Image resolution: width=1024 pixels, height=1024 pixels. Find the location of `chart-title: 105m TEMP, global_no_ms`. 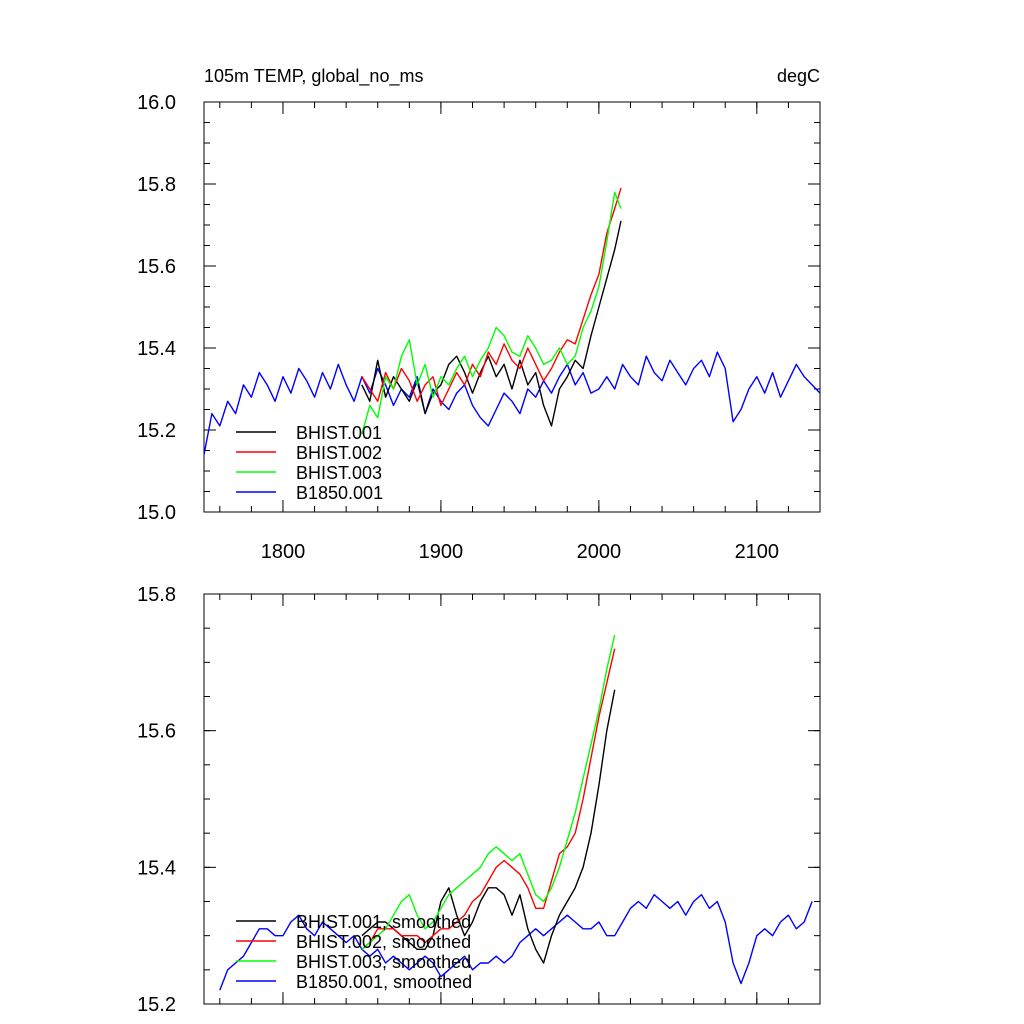

chart-title: 105m TEMP, global_no_ms is located at coordinates (313, 76).